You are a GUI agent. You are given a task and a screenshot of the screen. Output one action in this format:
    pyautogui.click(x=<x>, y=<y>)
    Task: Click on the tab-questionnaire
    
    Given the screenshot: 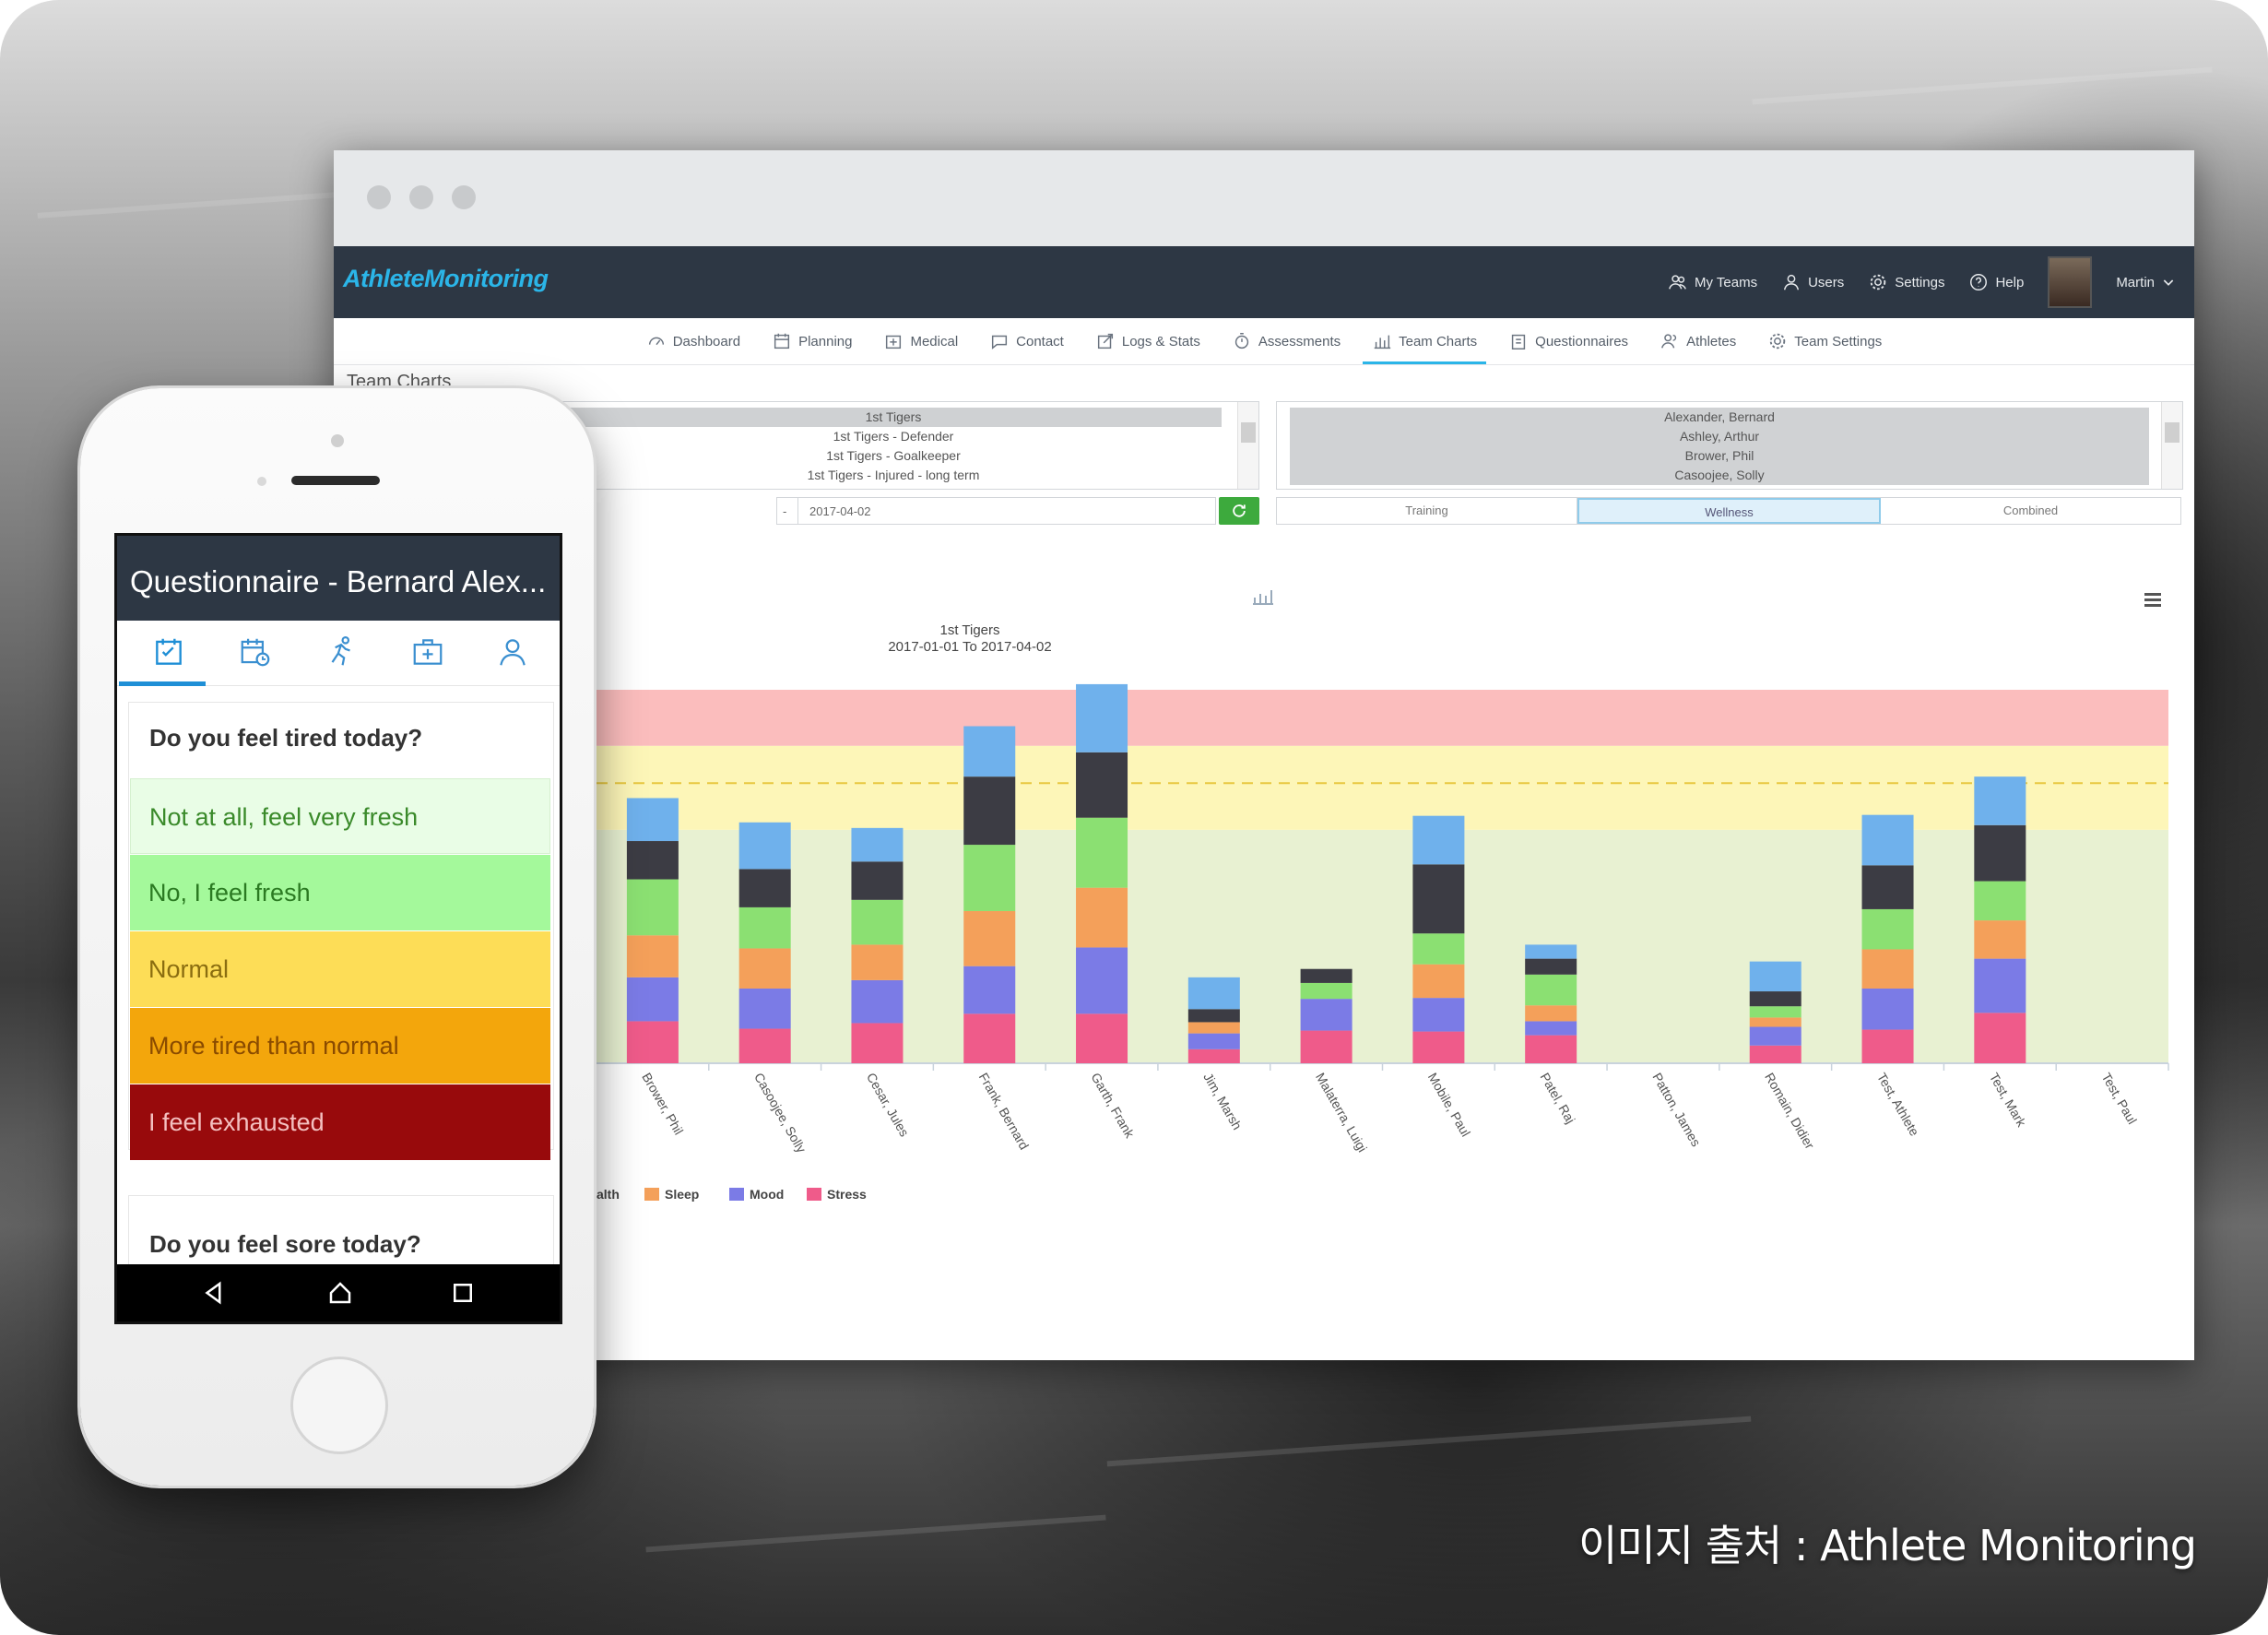 What is the action you would take?
    pyautogui.click(x=169, y=652)
    